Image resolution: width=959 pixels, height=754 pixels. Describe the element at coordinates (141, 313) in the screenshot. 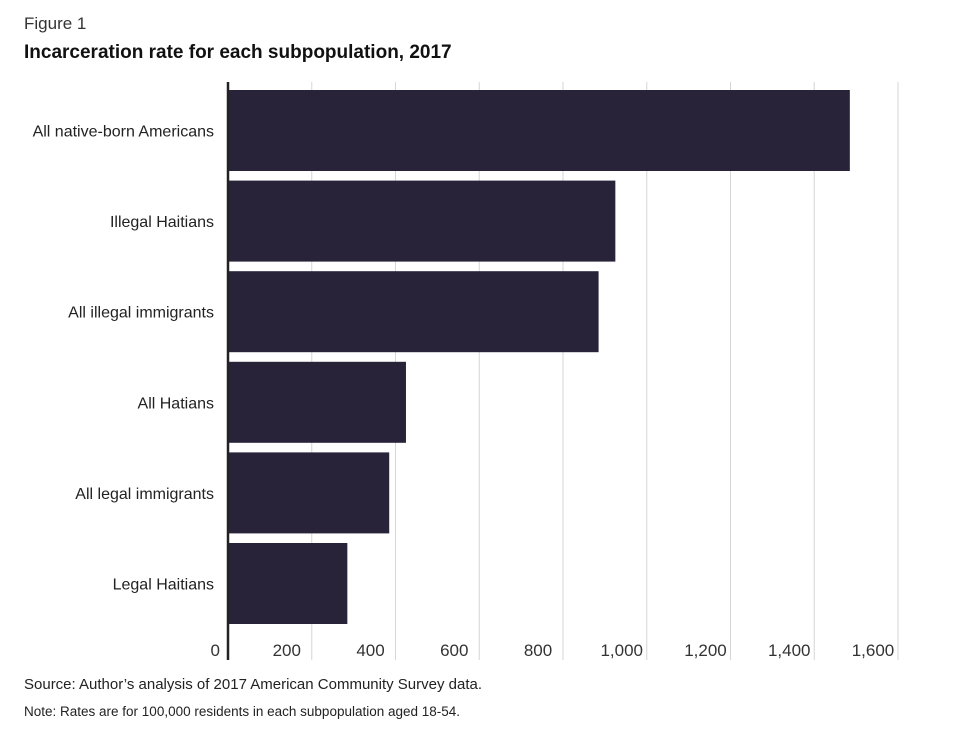

I see `category-label: All illegal immigrants` at that location.